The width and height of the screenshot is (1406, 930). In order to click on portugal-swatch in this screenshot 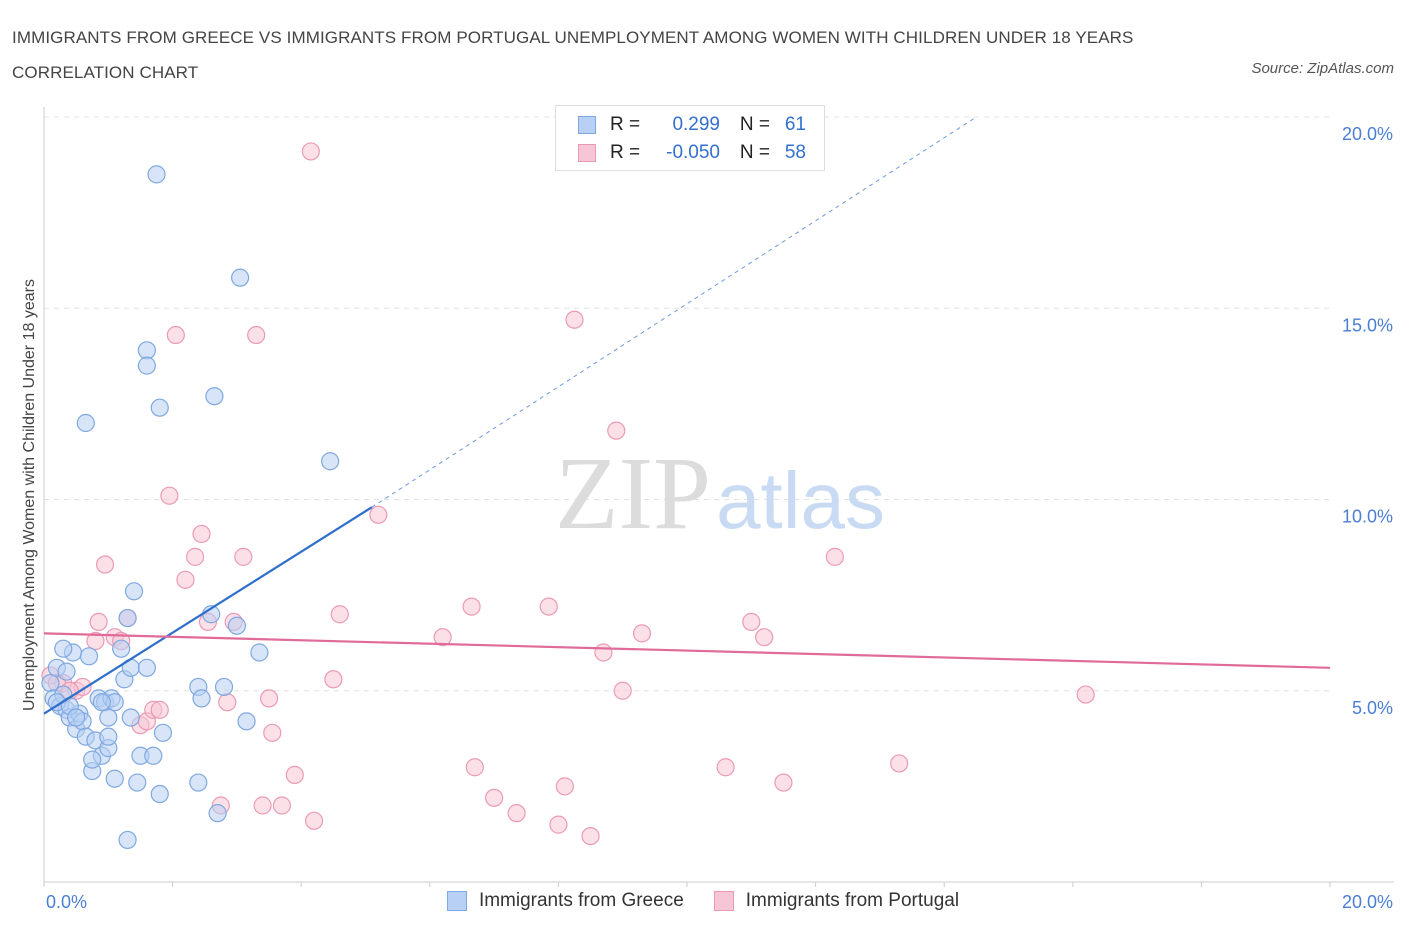, I will do `click(587, 153)`.